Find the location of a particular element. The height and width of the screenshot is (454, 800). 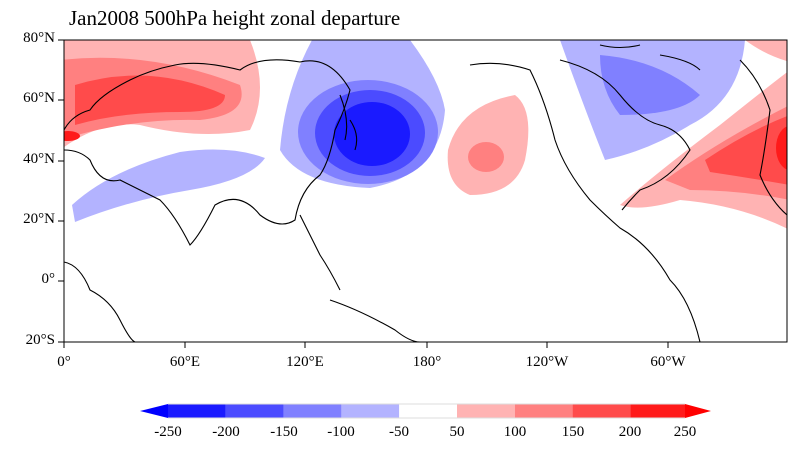

colorbar-label: -100 is located at coordinates (341, 432).